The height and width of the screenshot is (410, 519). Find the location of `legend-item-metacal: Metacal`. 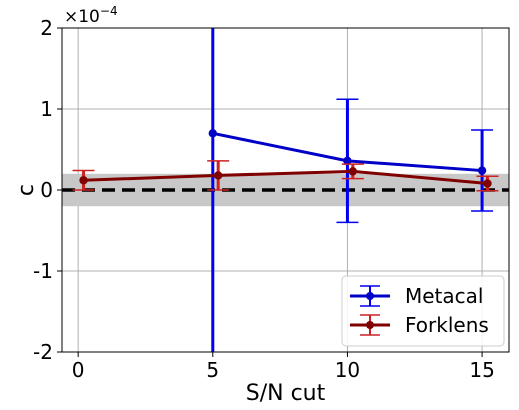

legend-item-metacal: Metacal is located at coordinates (416, 296).